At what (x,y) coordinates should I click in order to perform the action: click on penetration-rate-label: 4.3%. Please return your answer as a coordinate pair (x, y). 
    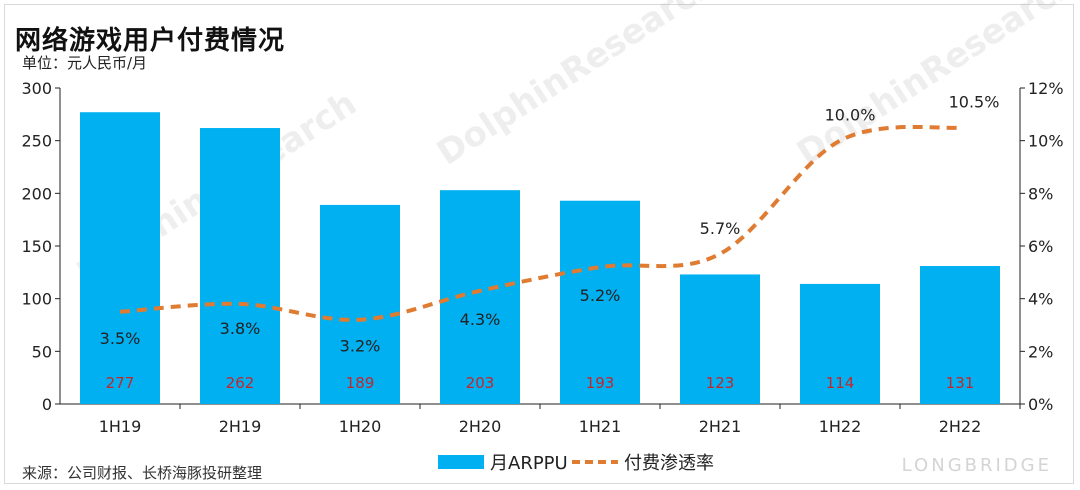
    Looking at the image, I should click on (480, 319).